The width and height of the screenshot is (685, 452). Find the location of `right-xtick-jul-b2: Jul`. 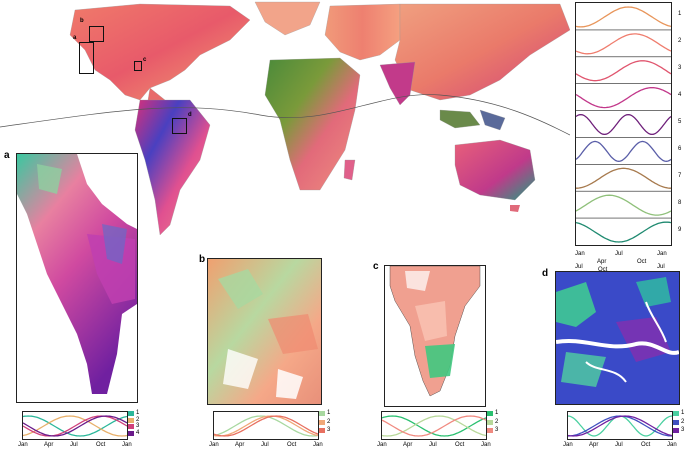

right-xtick-jul-b2: Jul is located at coordinates (661, 267).